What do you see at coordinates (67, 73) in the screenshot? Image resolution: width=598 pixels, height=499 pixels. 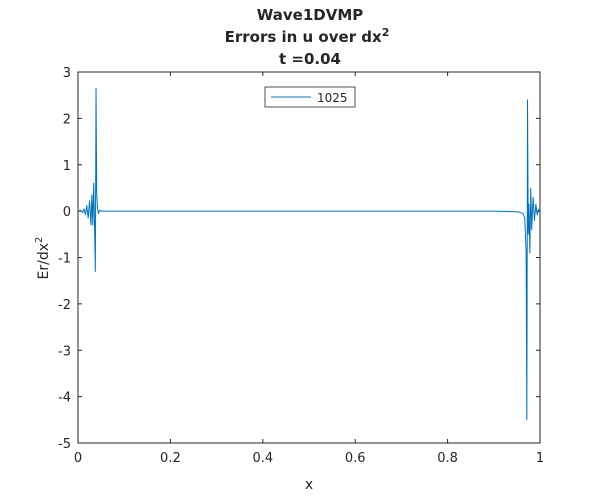 I see `y-tick-label: 3` at bounding box center [67, 73].